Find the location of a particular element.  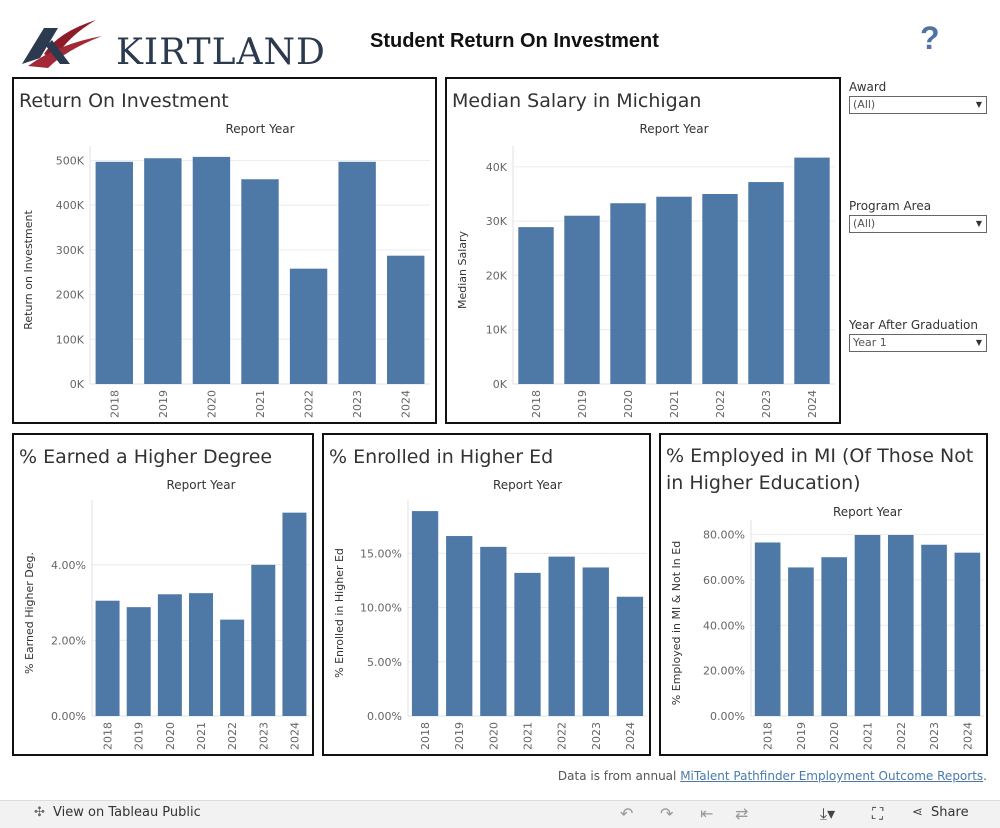

y-axis-label: % Employed in MI & Not In Ed is located at coordinates (676, 623).